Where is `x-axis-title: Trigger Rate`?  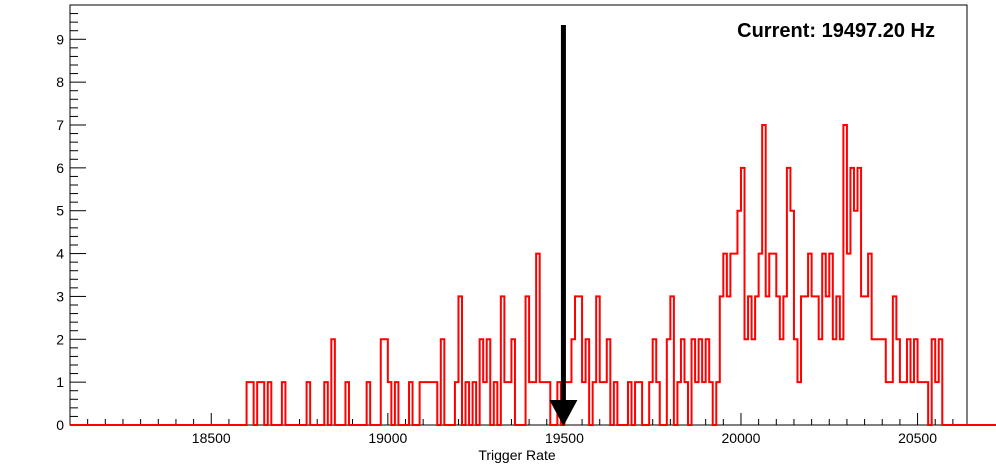
x-axis-title: Trigger Rate is located at coordinates (517, 455).